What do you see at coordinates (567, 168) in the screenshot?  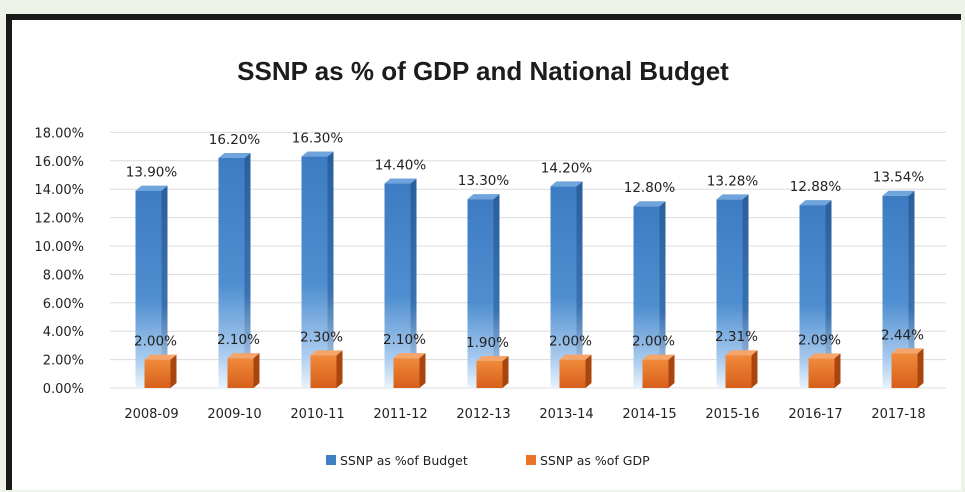 I see `data-label-budget: 14.20%` at bounding box center [567, 168].